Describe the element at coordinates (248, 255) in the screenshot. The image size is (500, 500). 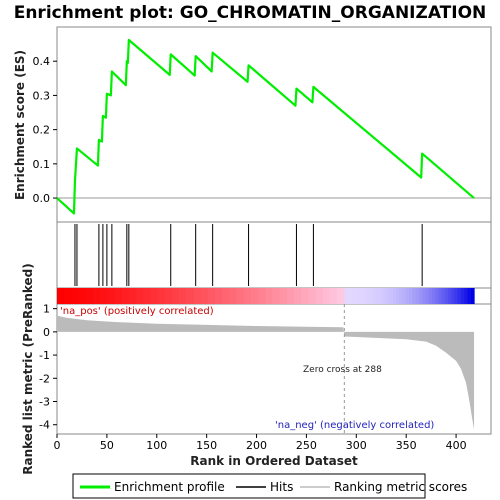
I see `hit-lines` at that location.